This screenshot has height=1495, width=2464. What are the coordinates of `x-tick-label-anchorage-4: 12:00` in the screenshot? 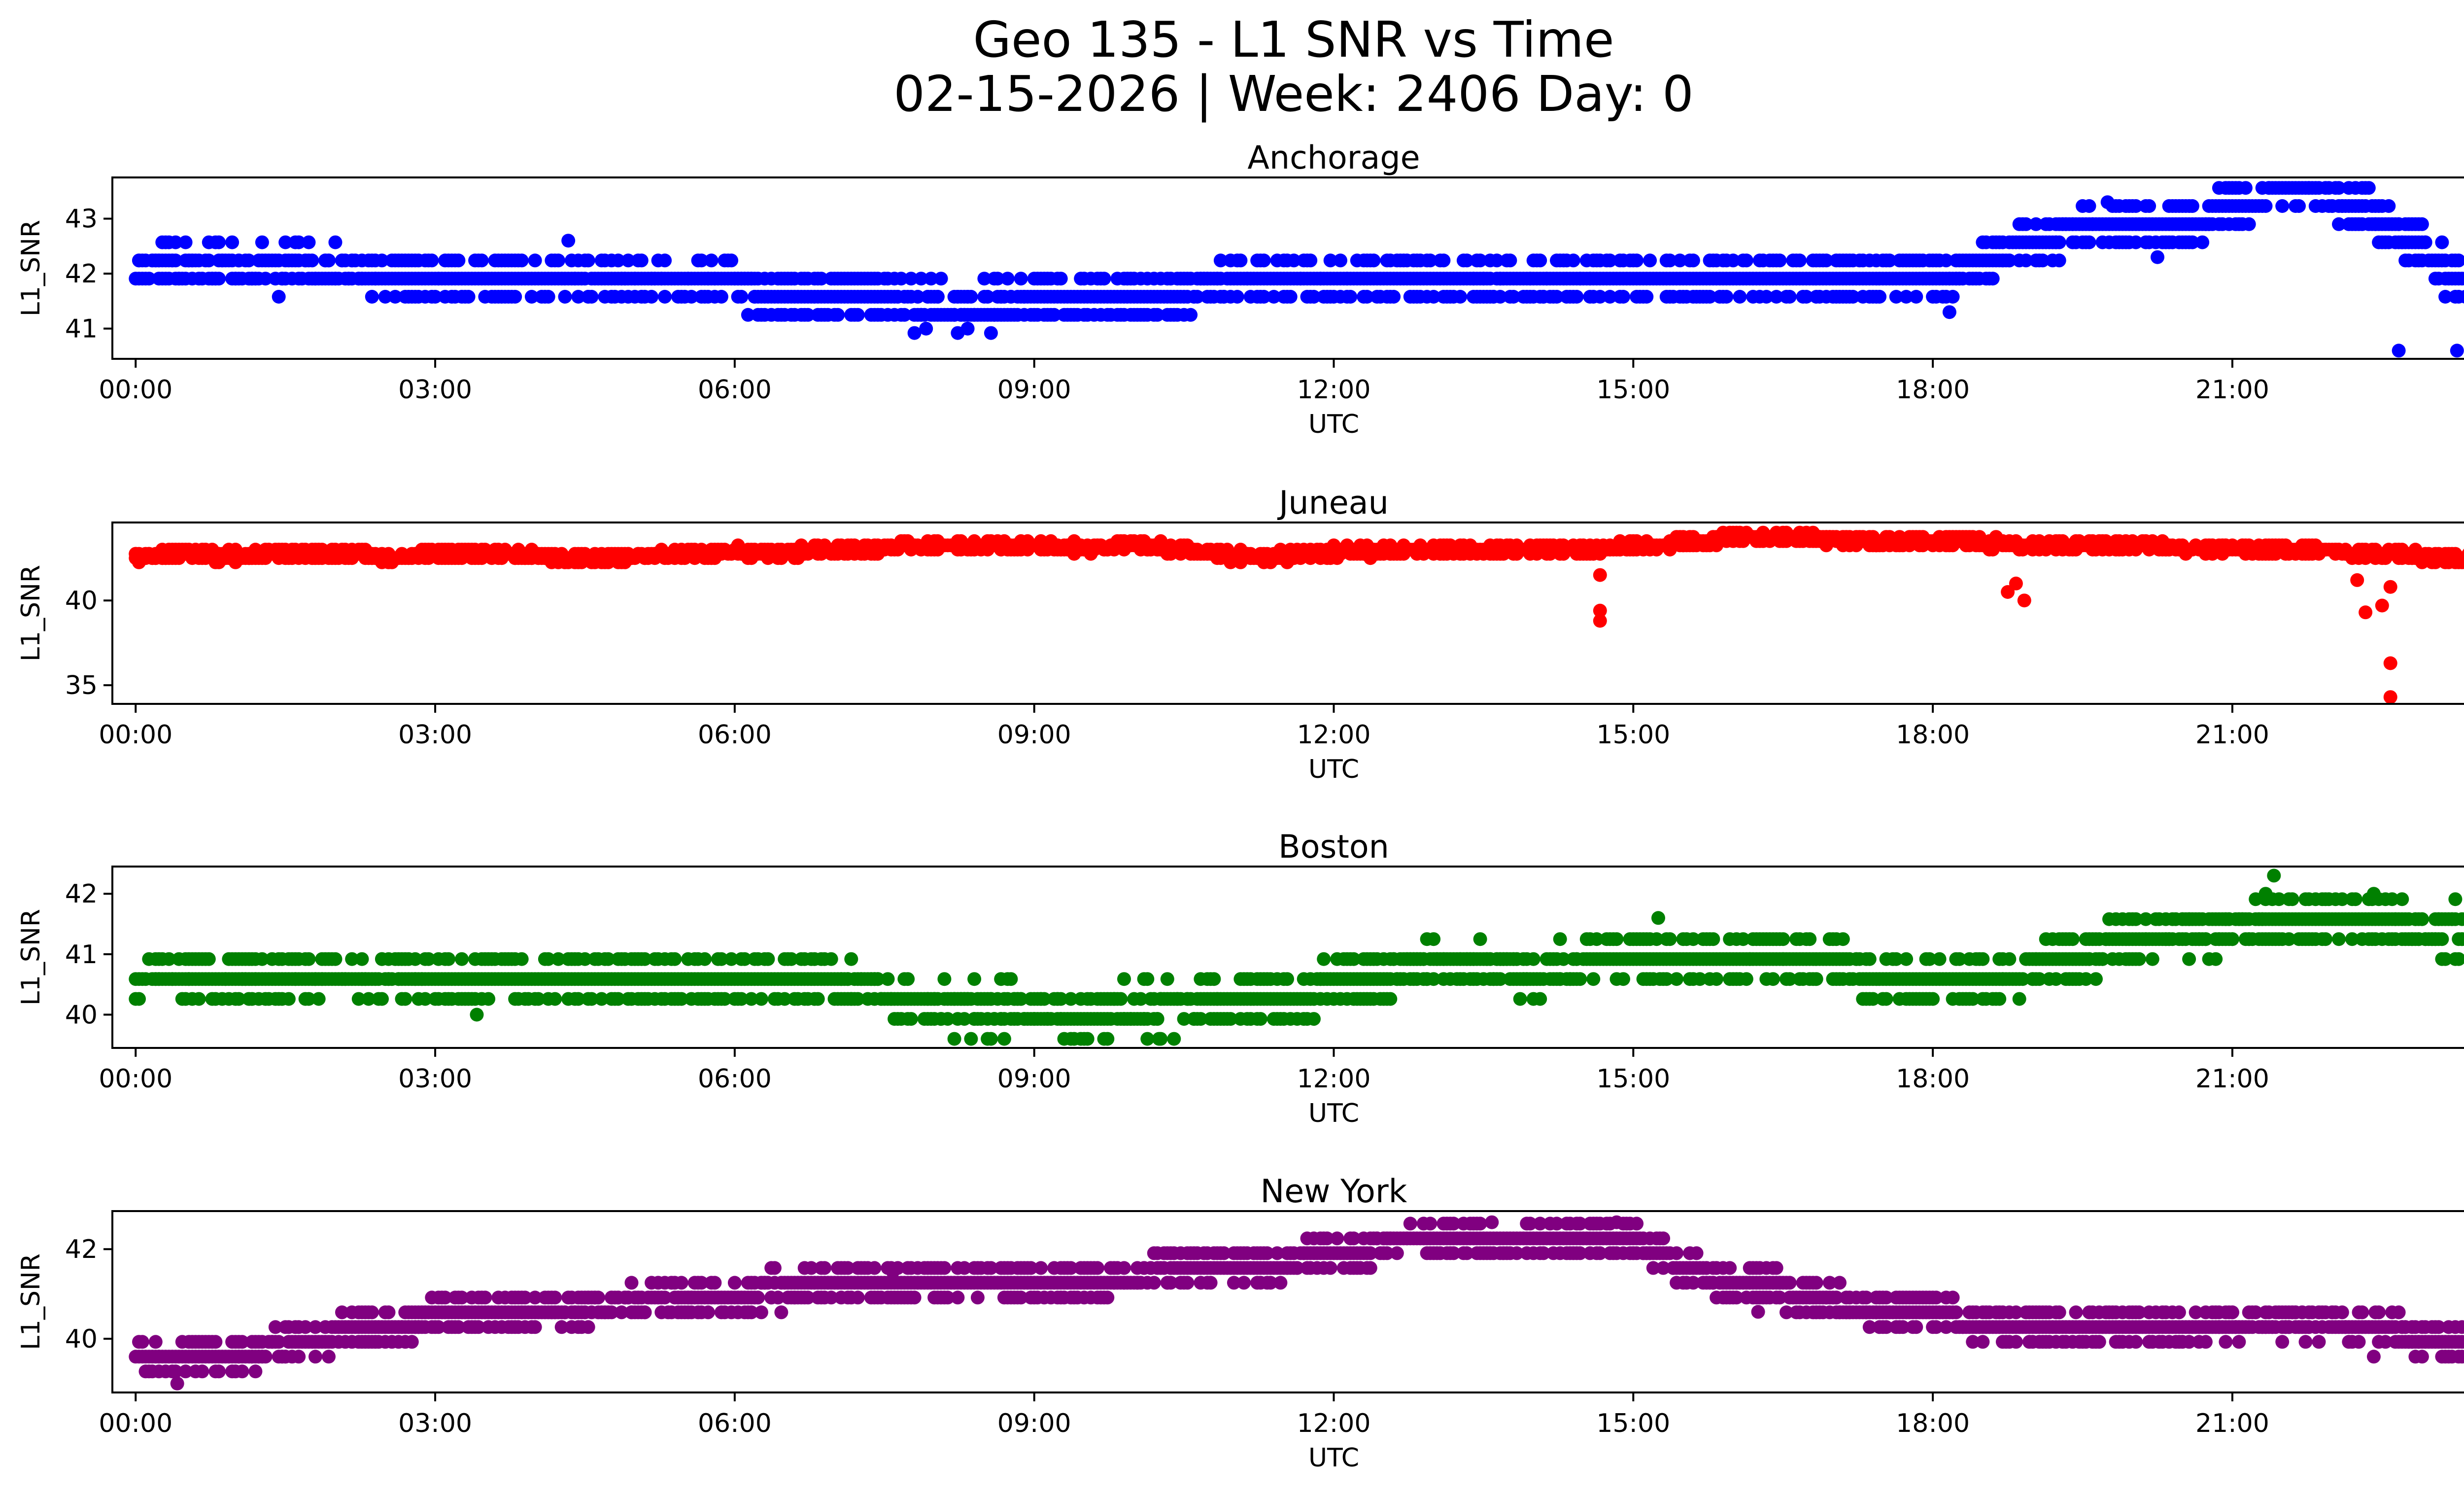 It's located at (1334, 390).